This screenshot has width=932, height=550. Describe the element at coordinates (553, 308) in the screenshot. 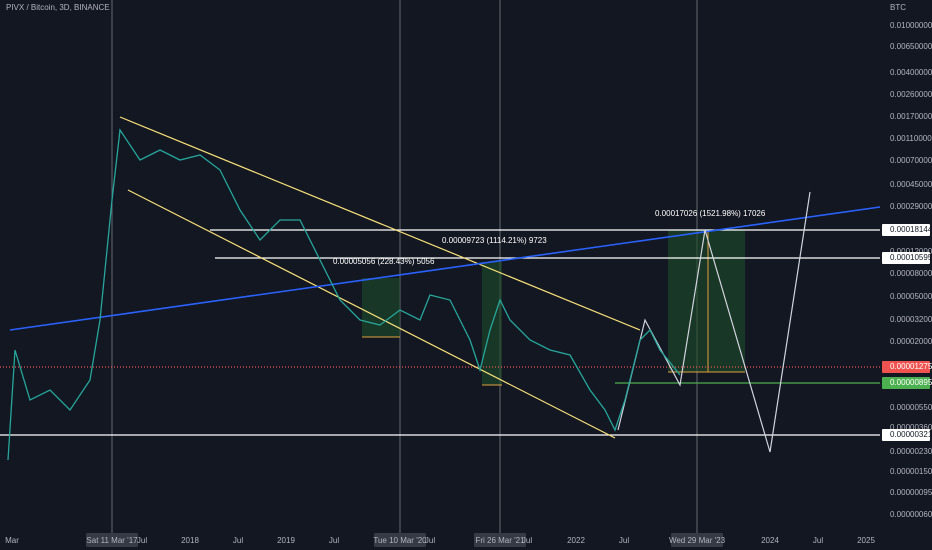

I see `position-boxes` at that location.